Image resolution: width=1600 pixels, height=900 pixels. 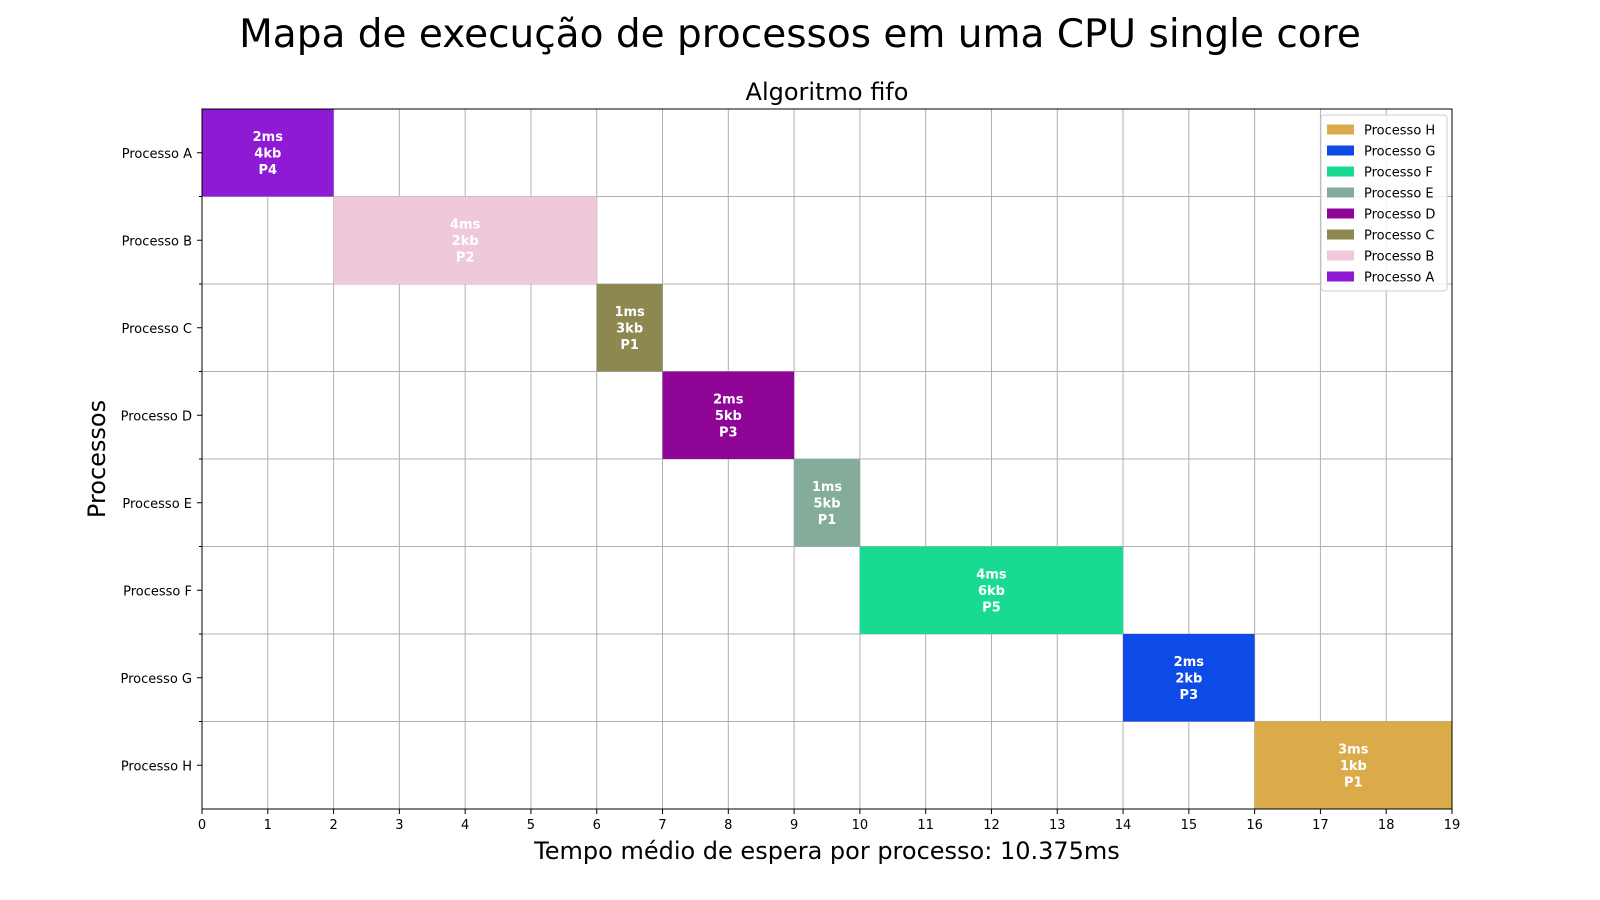 What do you see at coordinates (333, 825) in the screenshot?
I see `x-tick-label: 2` at bounding box center [333, 825].